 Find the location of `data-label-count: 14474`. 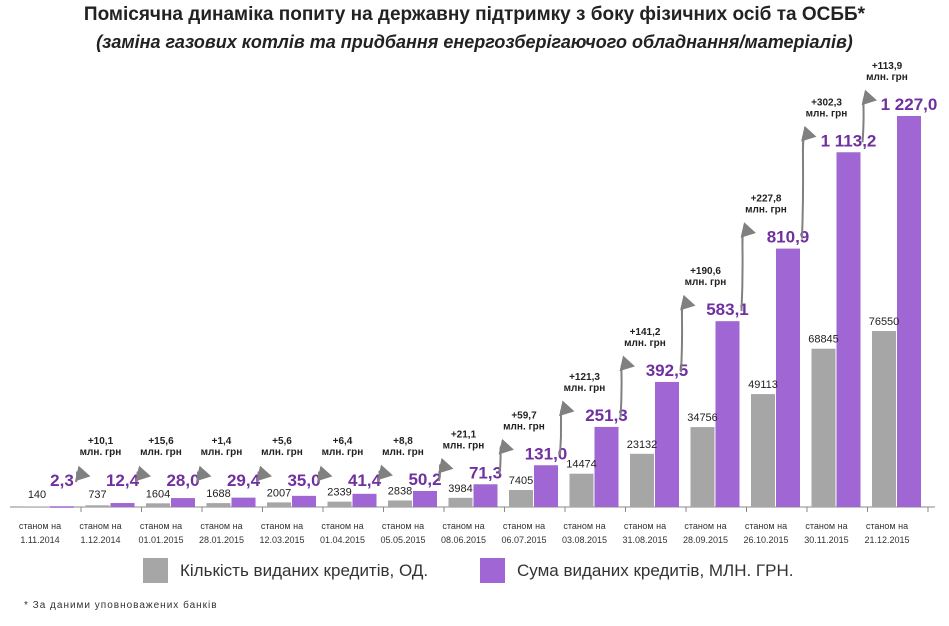

data-label-count: 14474 is located at coordinates (581, 465).